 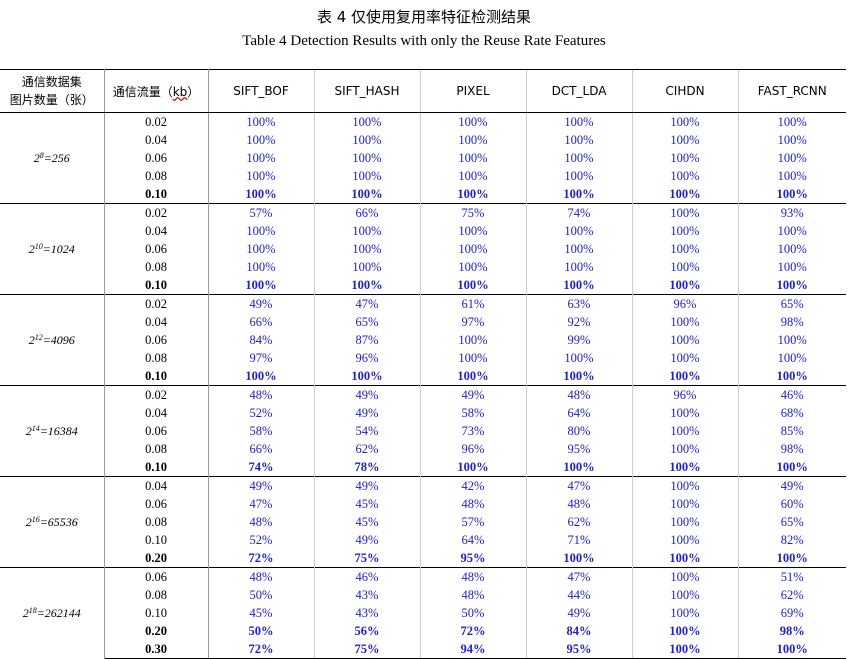 What do you see at coordinates (28, 522) in the screenshot?
I see `dataset-size-base: 2` at bounding box center [28, 522].